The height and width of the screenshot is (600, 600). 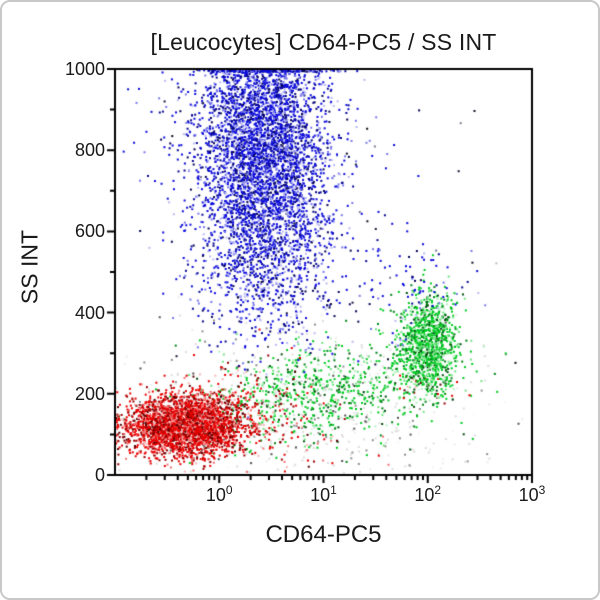 I want to click on y-tick-label-800: 800, so click(x=89, y=150).